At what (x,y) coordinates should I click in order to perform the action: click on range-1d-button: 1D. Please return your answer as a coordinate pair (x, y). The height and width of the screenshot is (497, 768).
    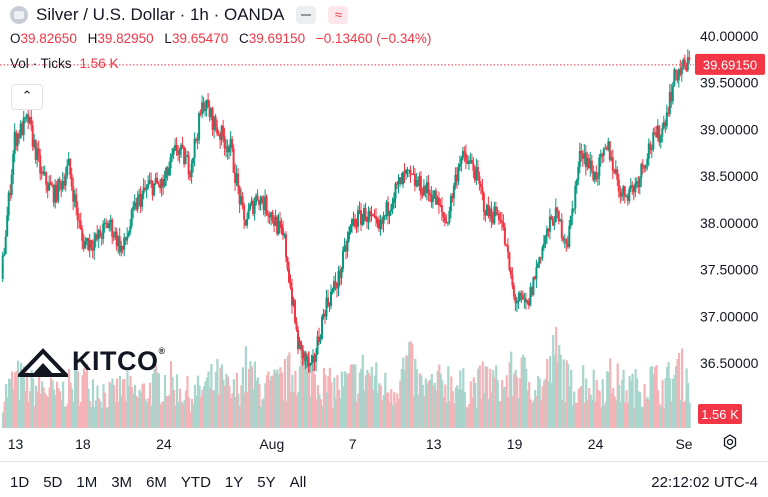
    Looking at the image, I should click on (20, 482).